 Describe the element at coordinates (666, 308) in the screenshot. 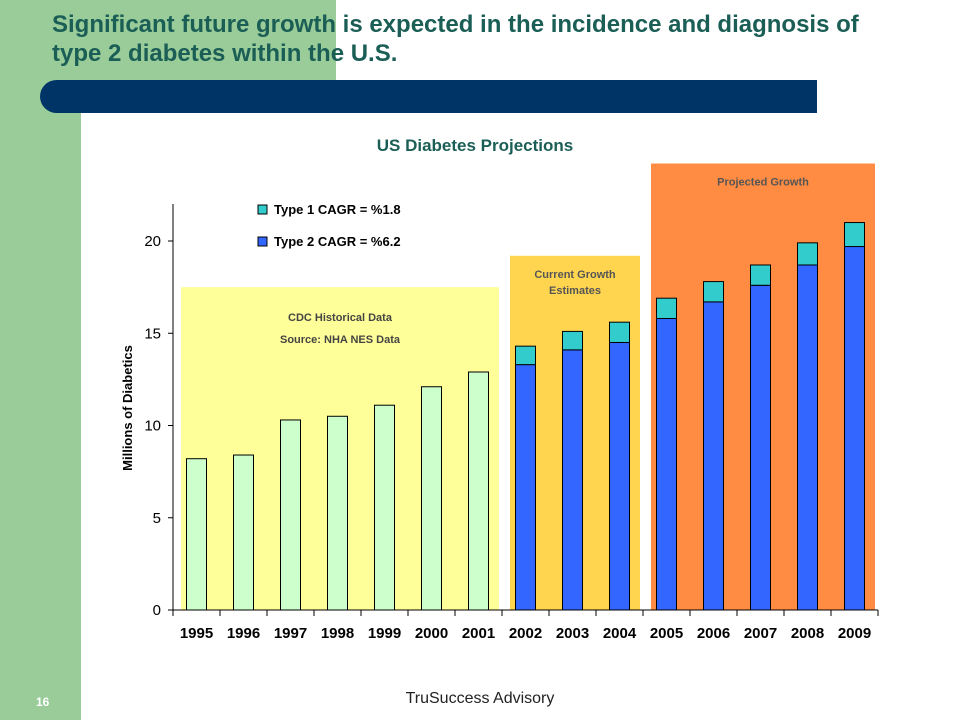

I see `bar-type1-2005` at that location.